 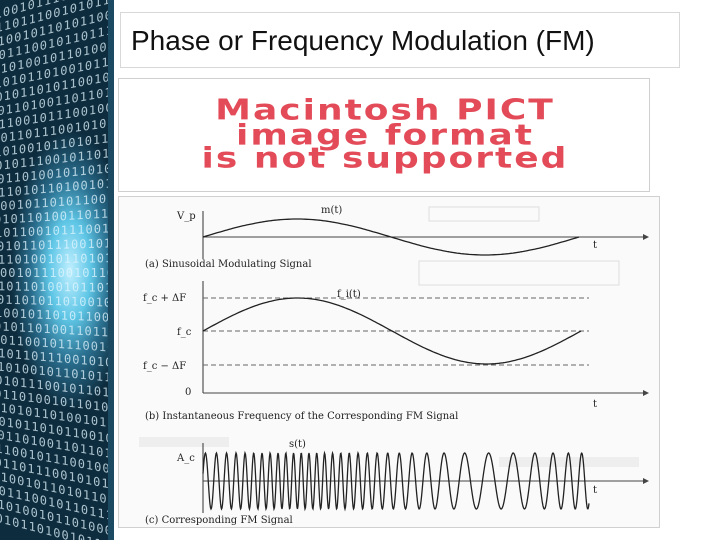 I want to click on slide-title-box: Phase or Frequency Modulation (FM), so click(x=400, y=40).